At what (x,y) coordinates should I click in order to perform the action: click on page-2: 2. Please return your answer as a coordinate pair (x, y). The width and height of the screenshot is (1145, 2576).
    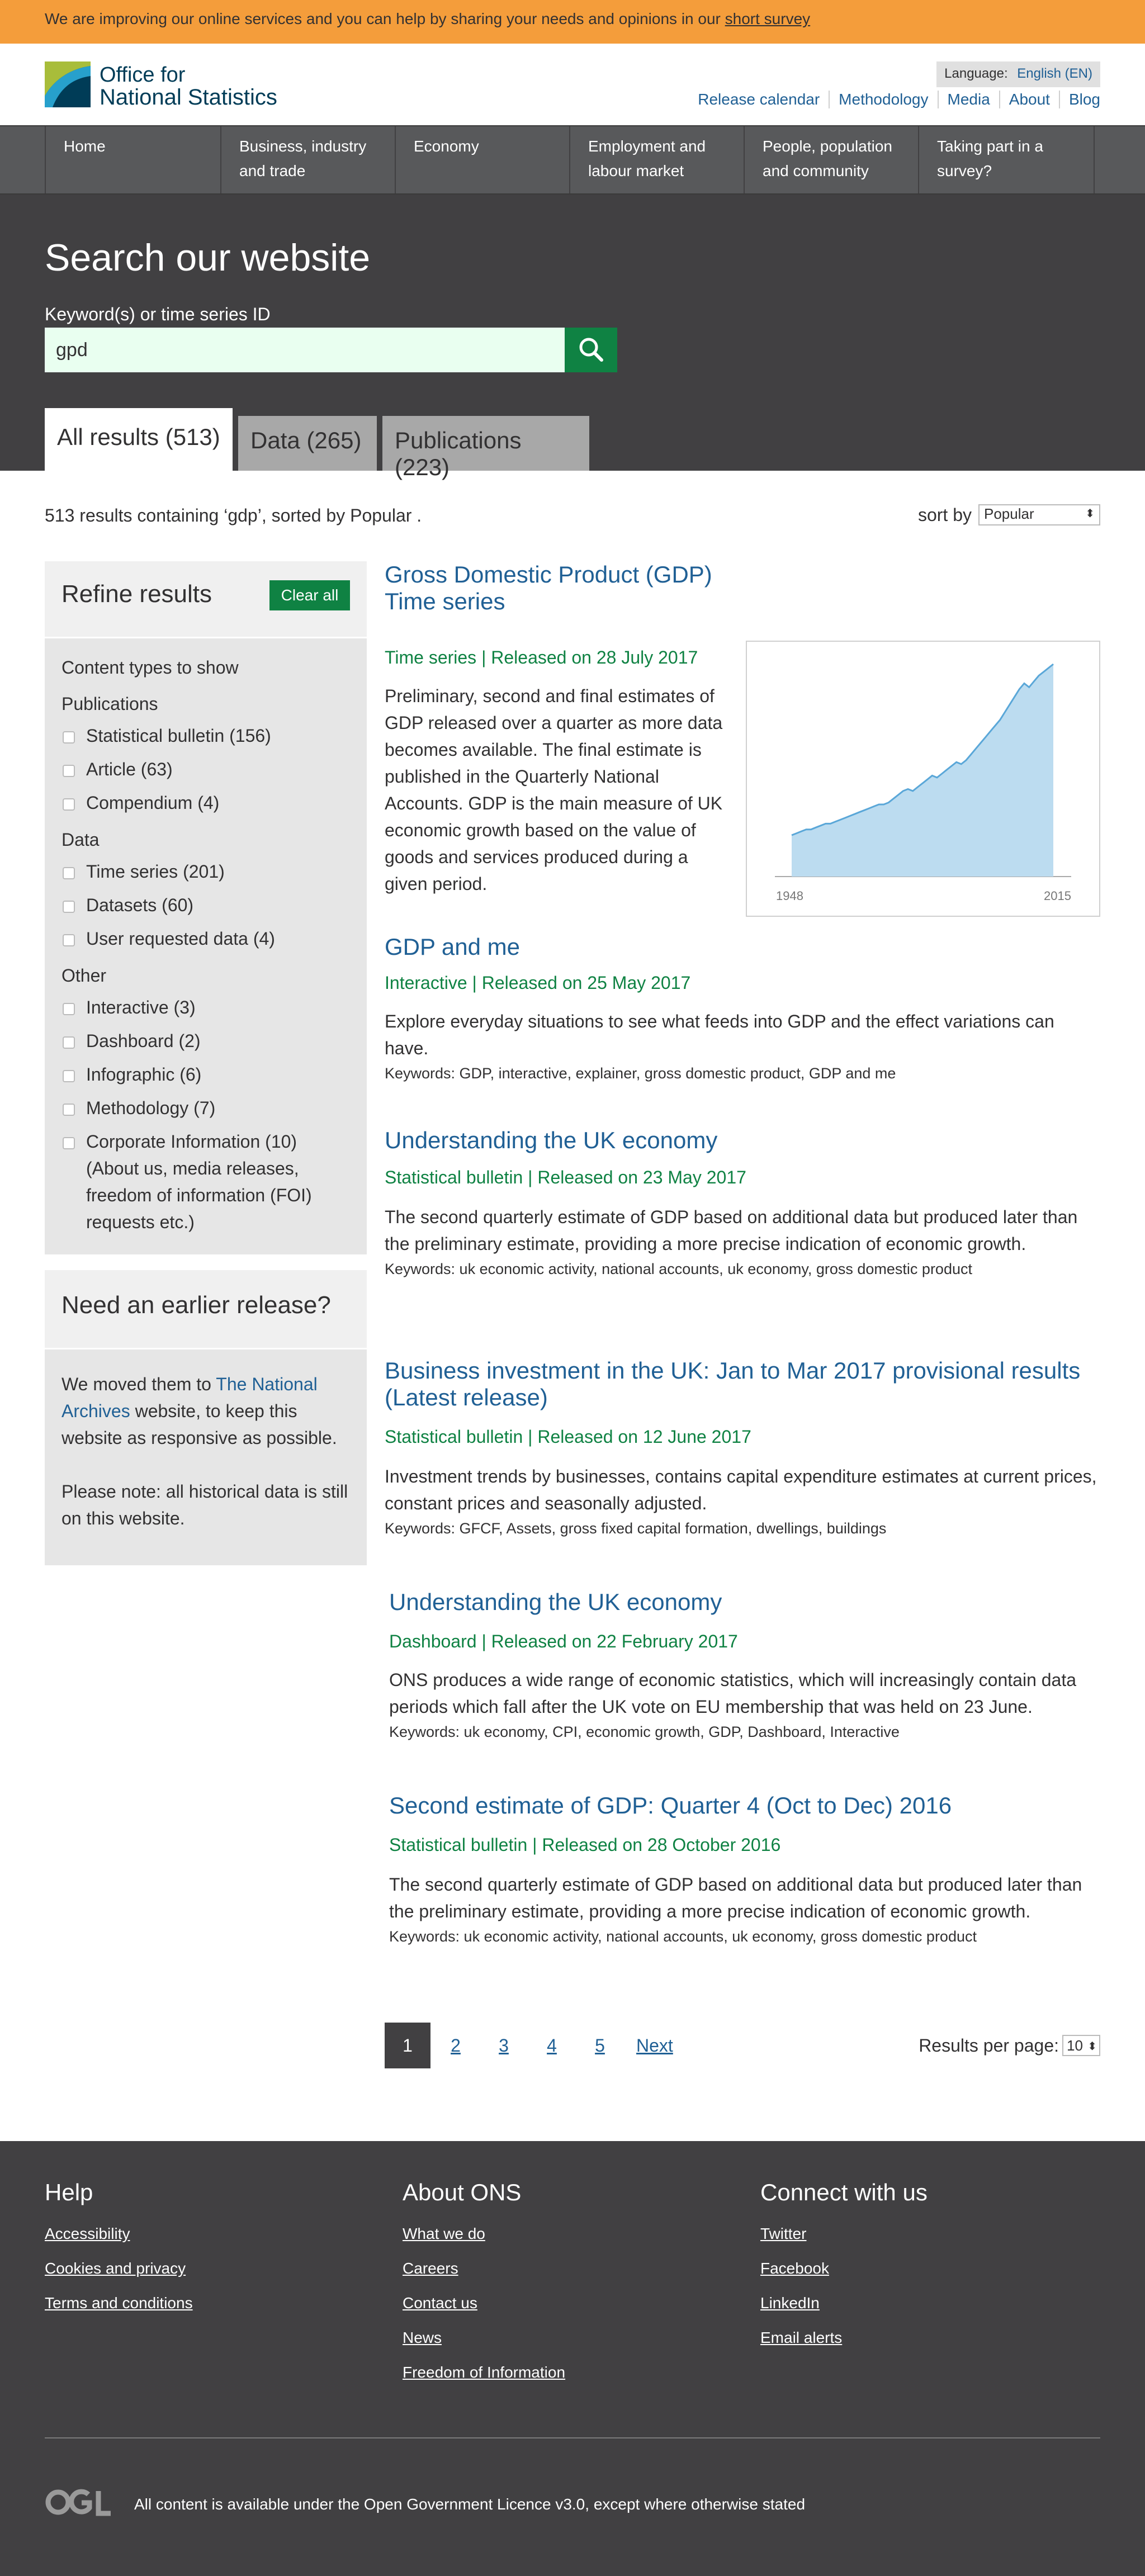
    Looking at the image, I should click on (456, 2045).